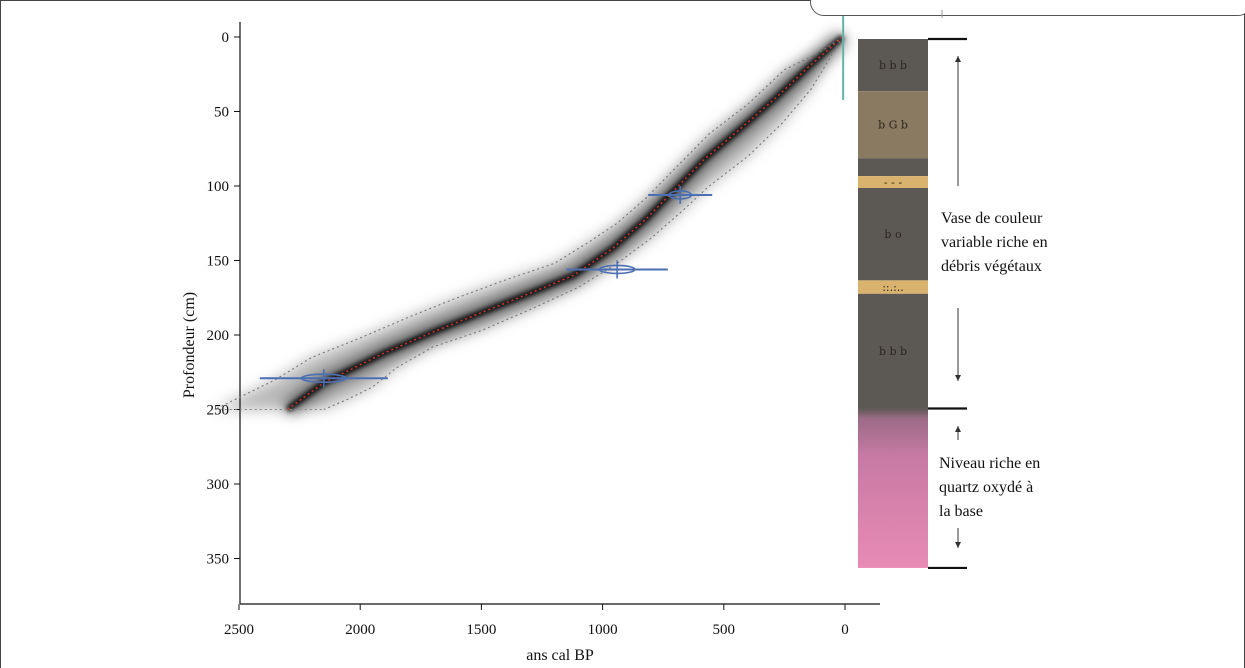 The height and width of the screenshot is (668, 1245). What do you see at coordinates (992, 218) in the screenshot?
I see `description-line: Vase de couleur` at bounding box center [992, 218].